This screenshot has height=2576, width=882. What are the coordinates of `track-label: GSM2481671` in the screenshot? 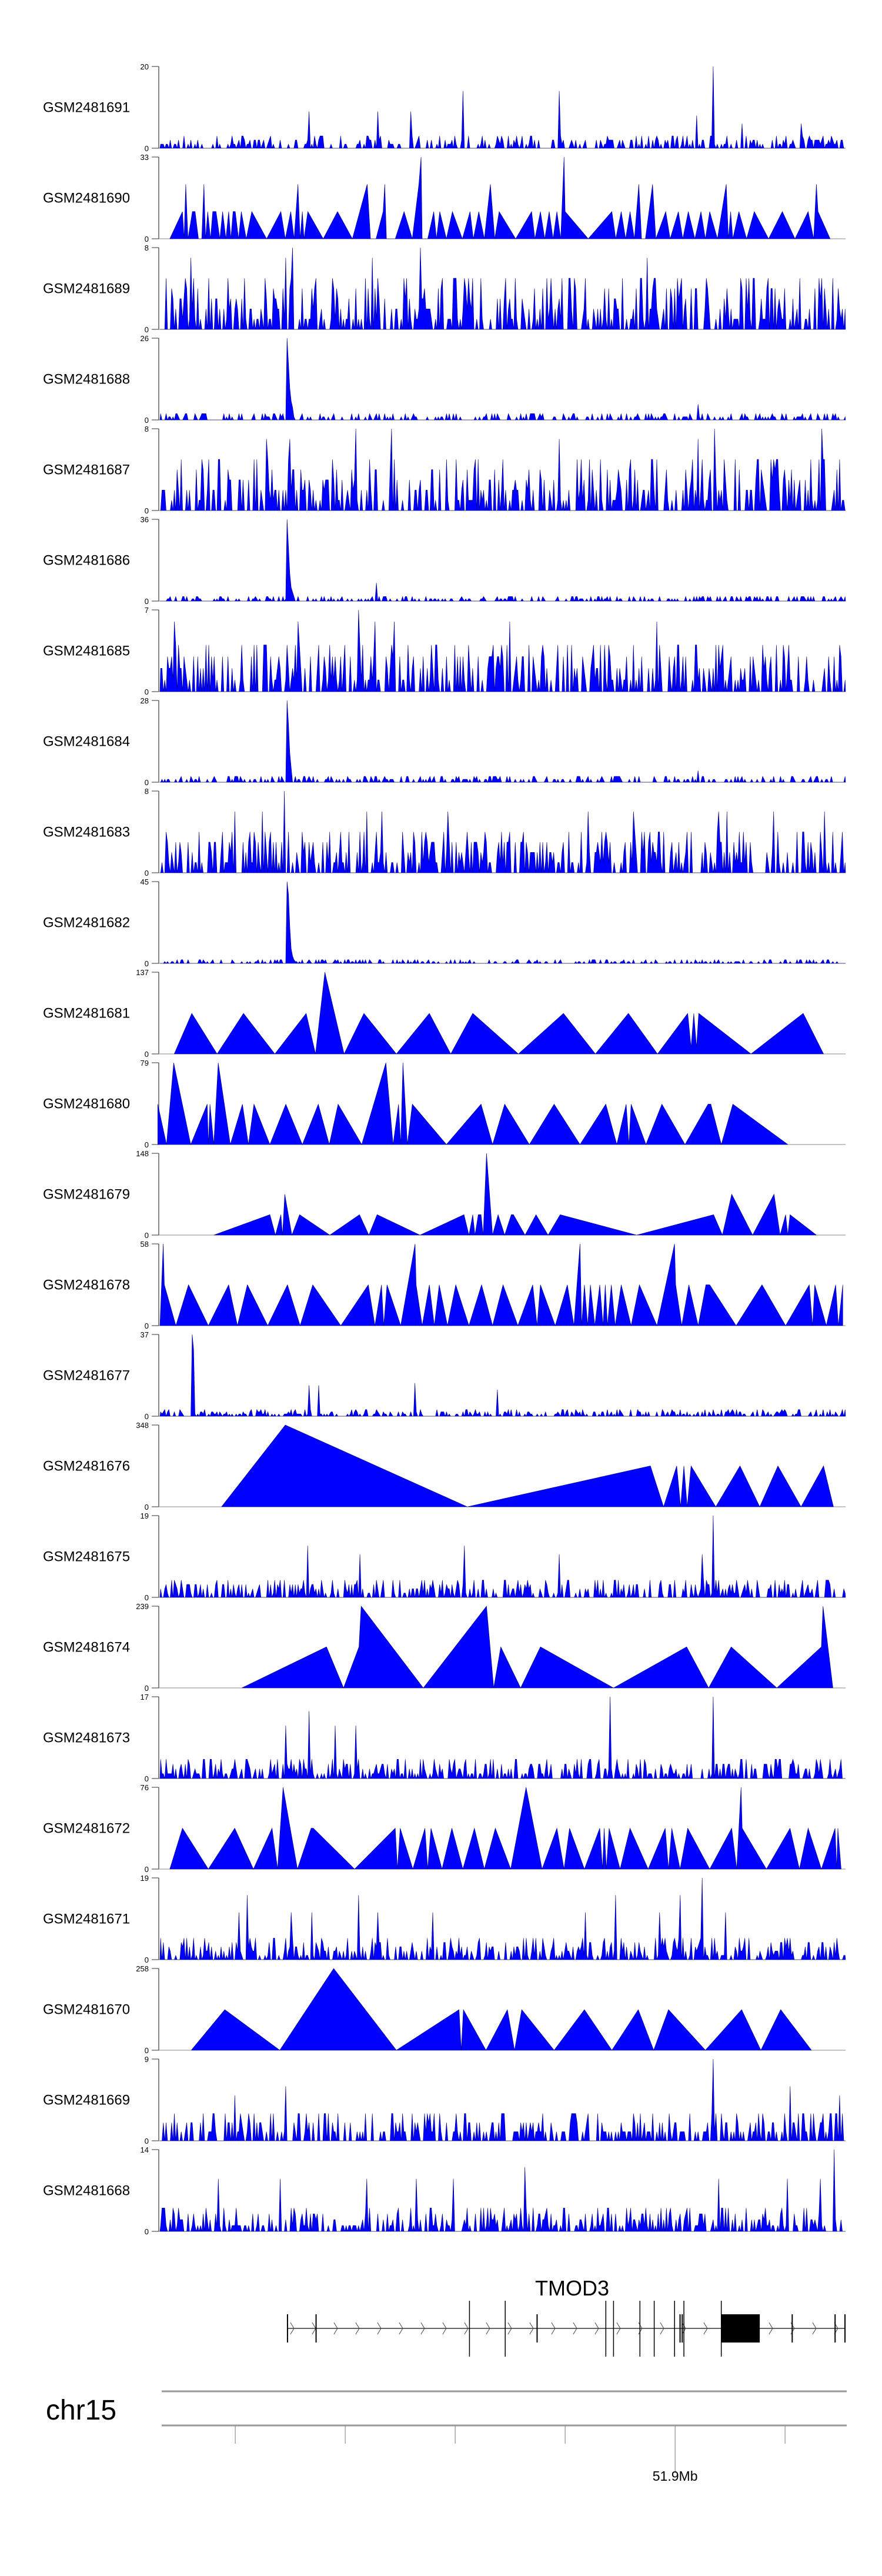 It's located at (86, 1919).